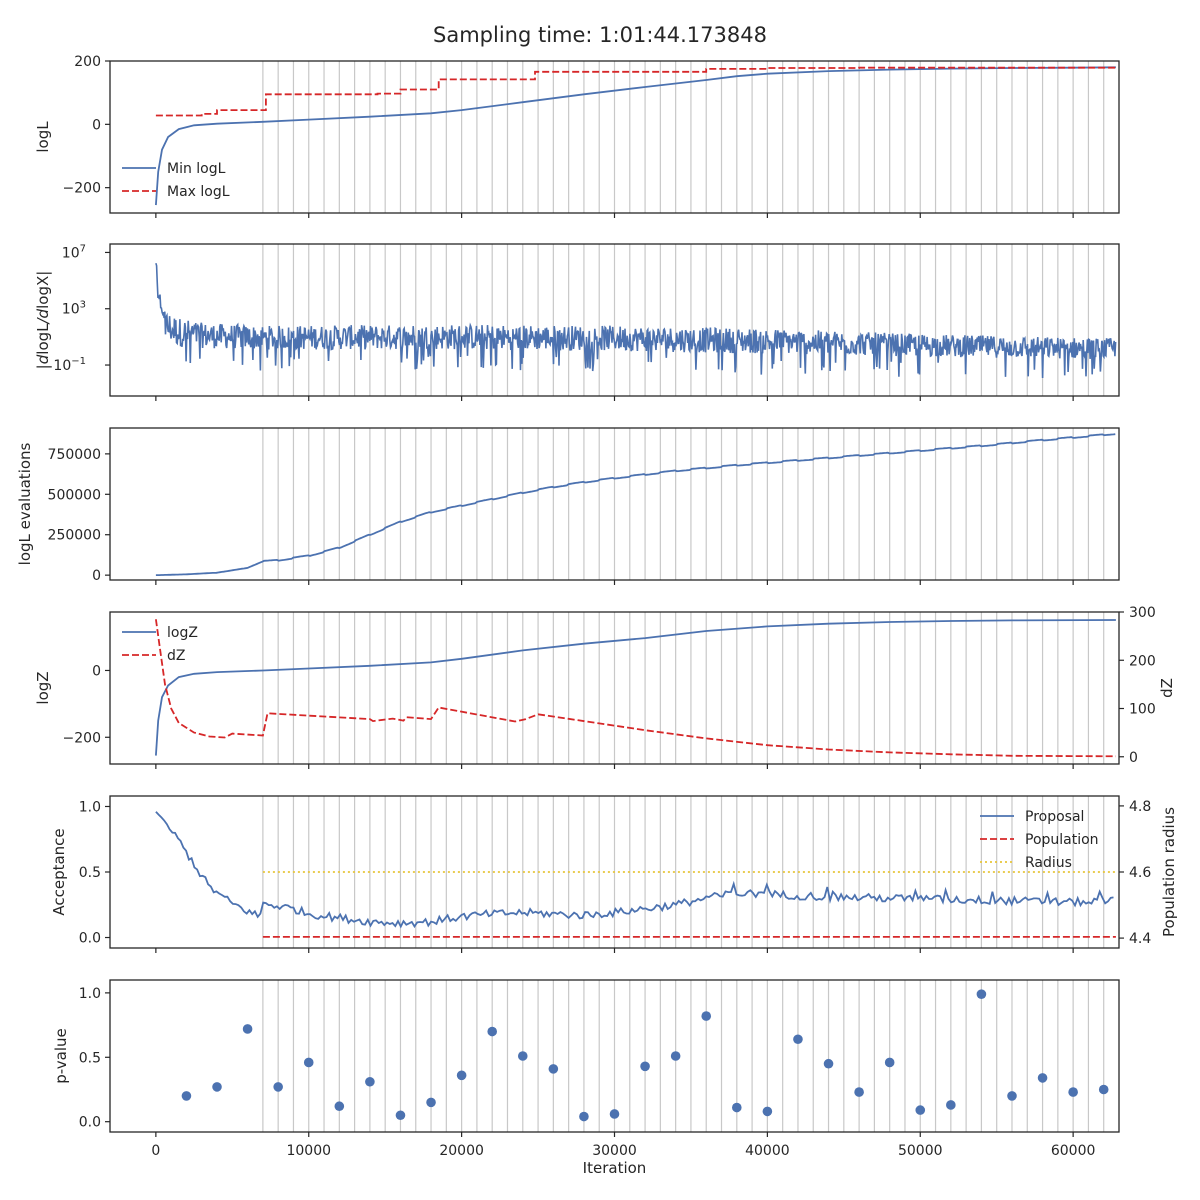 The height and width of the screenshot is (1200, 1200). I want to click on x-tick-label: 0, so click(155, 1151).